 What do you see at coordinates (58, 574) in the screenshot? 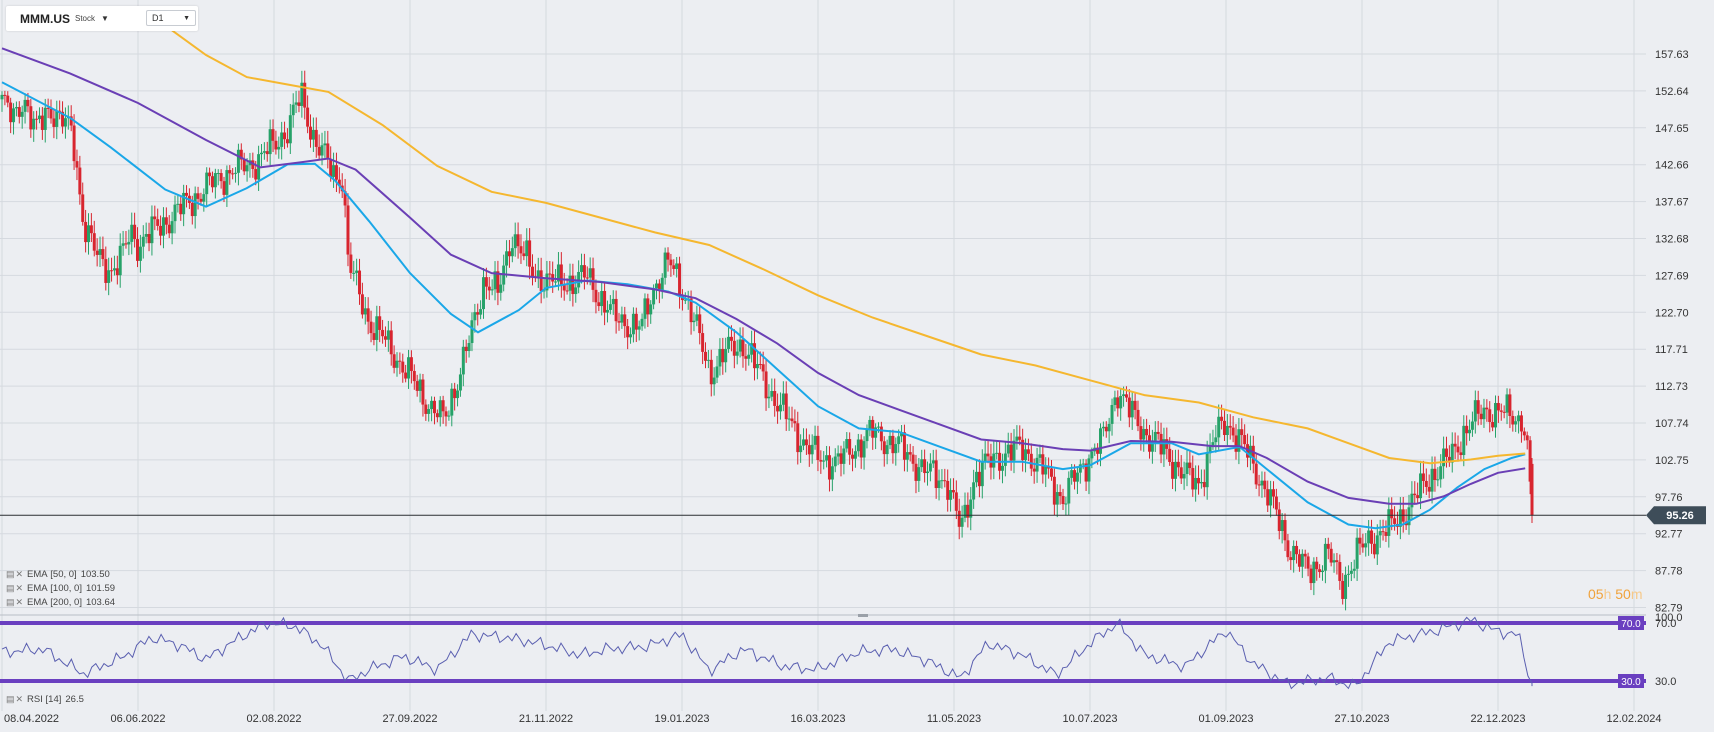
I see `legend-ema50: ▤✕ EMA [50, 0] 103.50` at bounding box center [58, 574].